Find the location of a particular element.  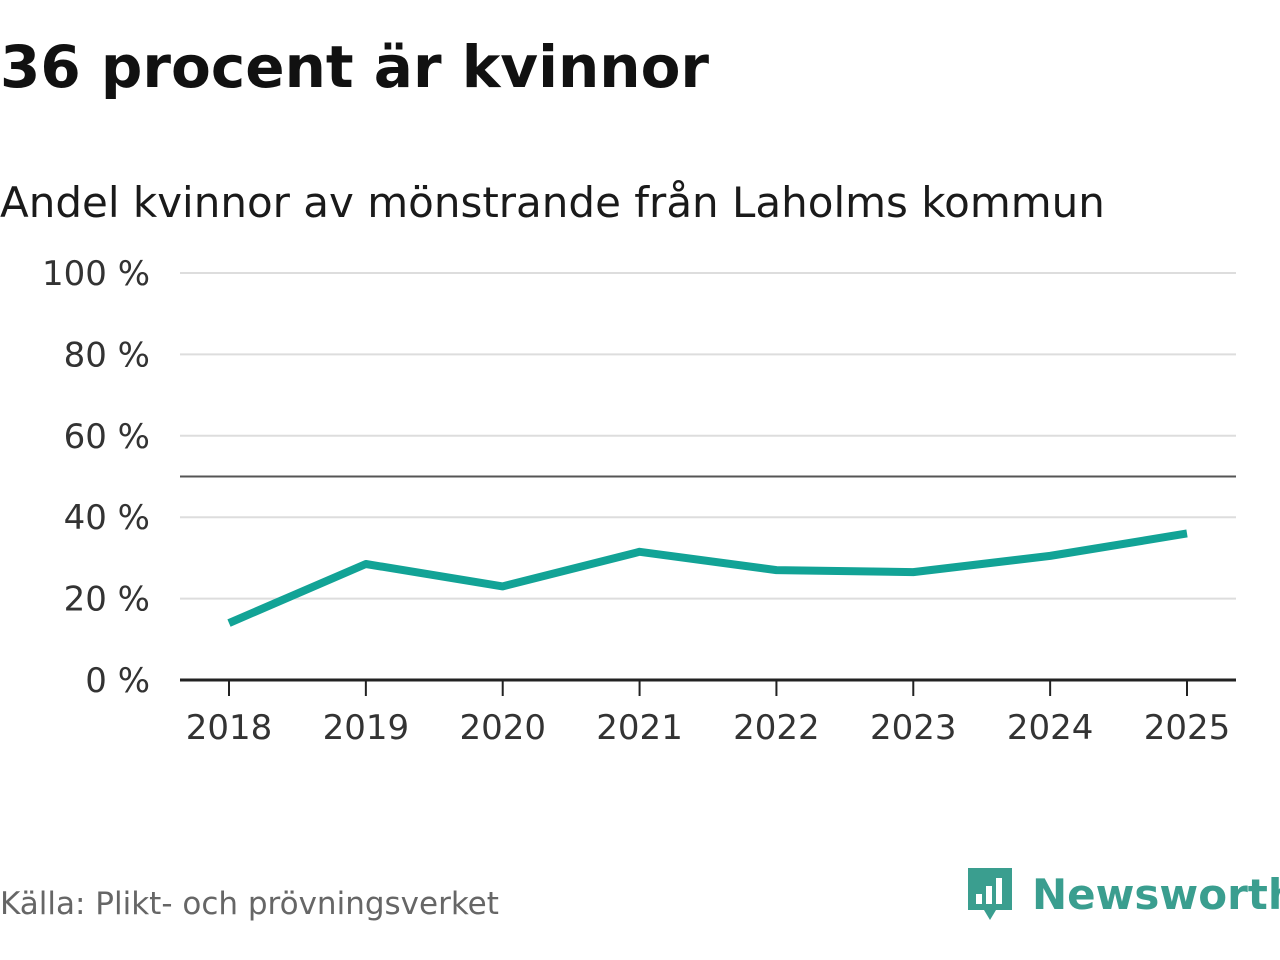

x-tick-label: 2024 is located at coordinates (1050, 728).